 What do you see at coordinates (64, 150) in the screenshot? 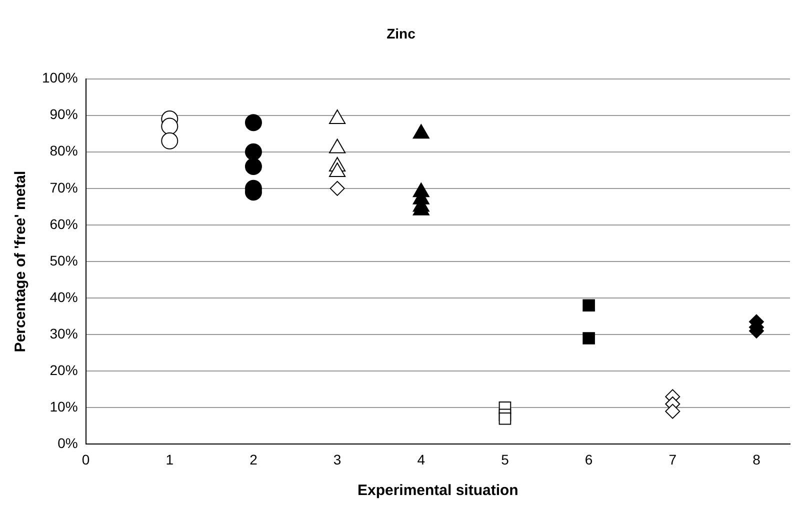
I see `y-tick-label: 80%` at bounding box center [64, 150].